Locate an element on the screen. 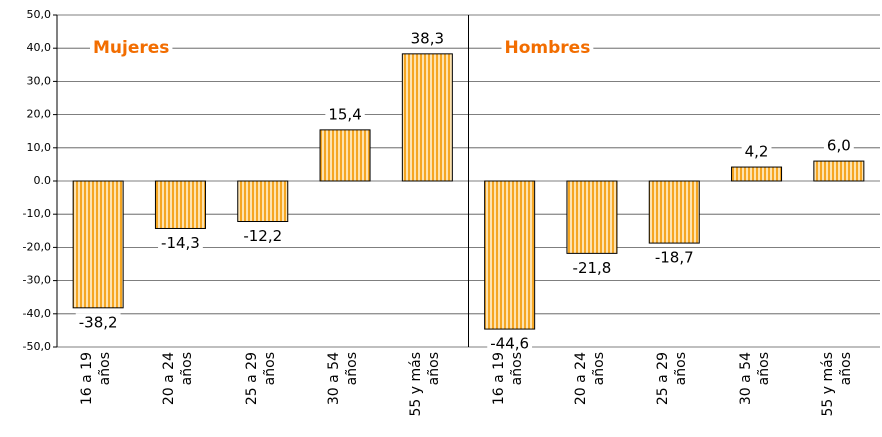  value-label: 4,2 is located at coordinates (757, 152).